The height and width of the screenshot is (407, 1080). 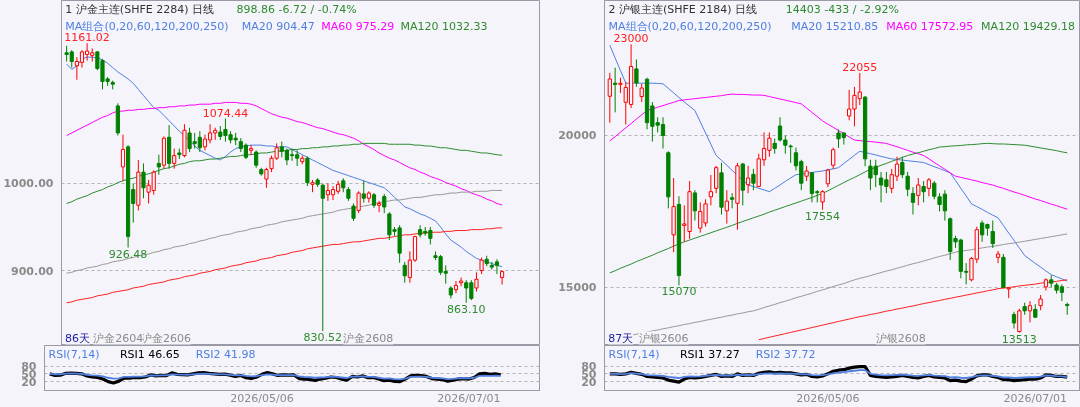 I want to click on y-tick-label: 15000, so click(x=577, y=288).